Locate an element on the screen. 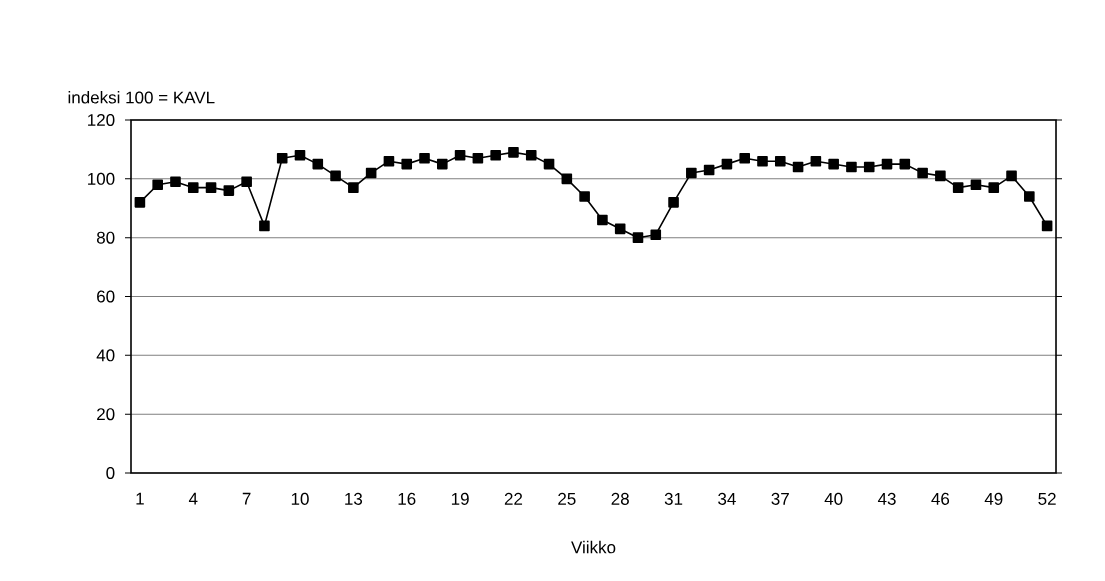 This screenshot has width=1105, height=581. x-tick-label: 16 is located at coordinates (407, 498).